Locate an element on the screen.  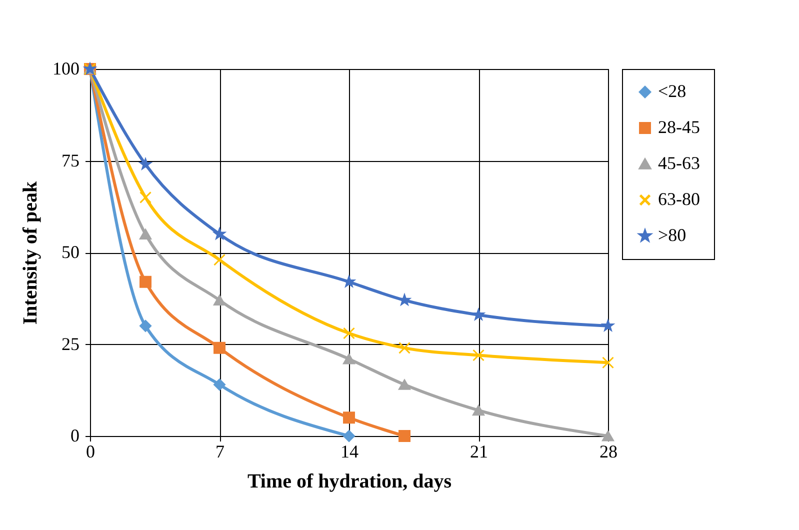
x-tick-label: 28 is located at coordinates (609, 452).